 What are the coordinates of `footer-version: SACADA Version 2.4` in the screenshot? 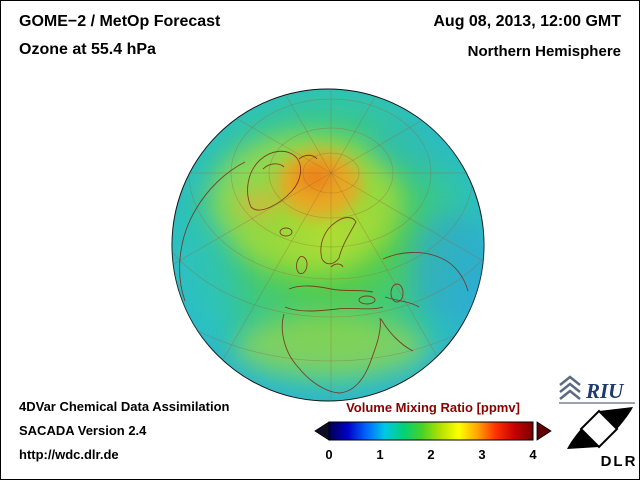 It's located at (83, 430).